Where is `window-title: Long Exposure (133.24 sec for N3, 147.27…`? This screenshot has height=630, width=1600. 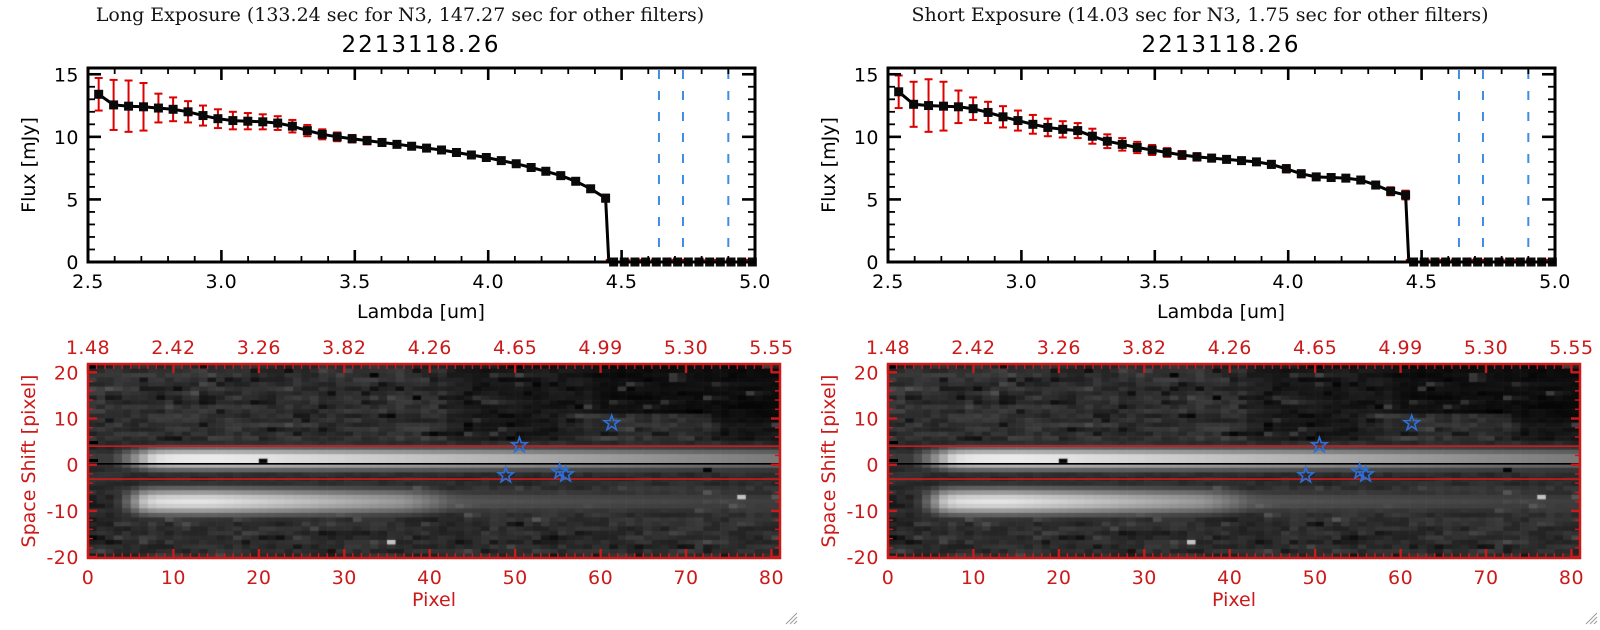
window-title: Long Exposure (133.24 sec for N3, 147.27… is located at coordinates (400, 15).